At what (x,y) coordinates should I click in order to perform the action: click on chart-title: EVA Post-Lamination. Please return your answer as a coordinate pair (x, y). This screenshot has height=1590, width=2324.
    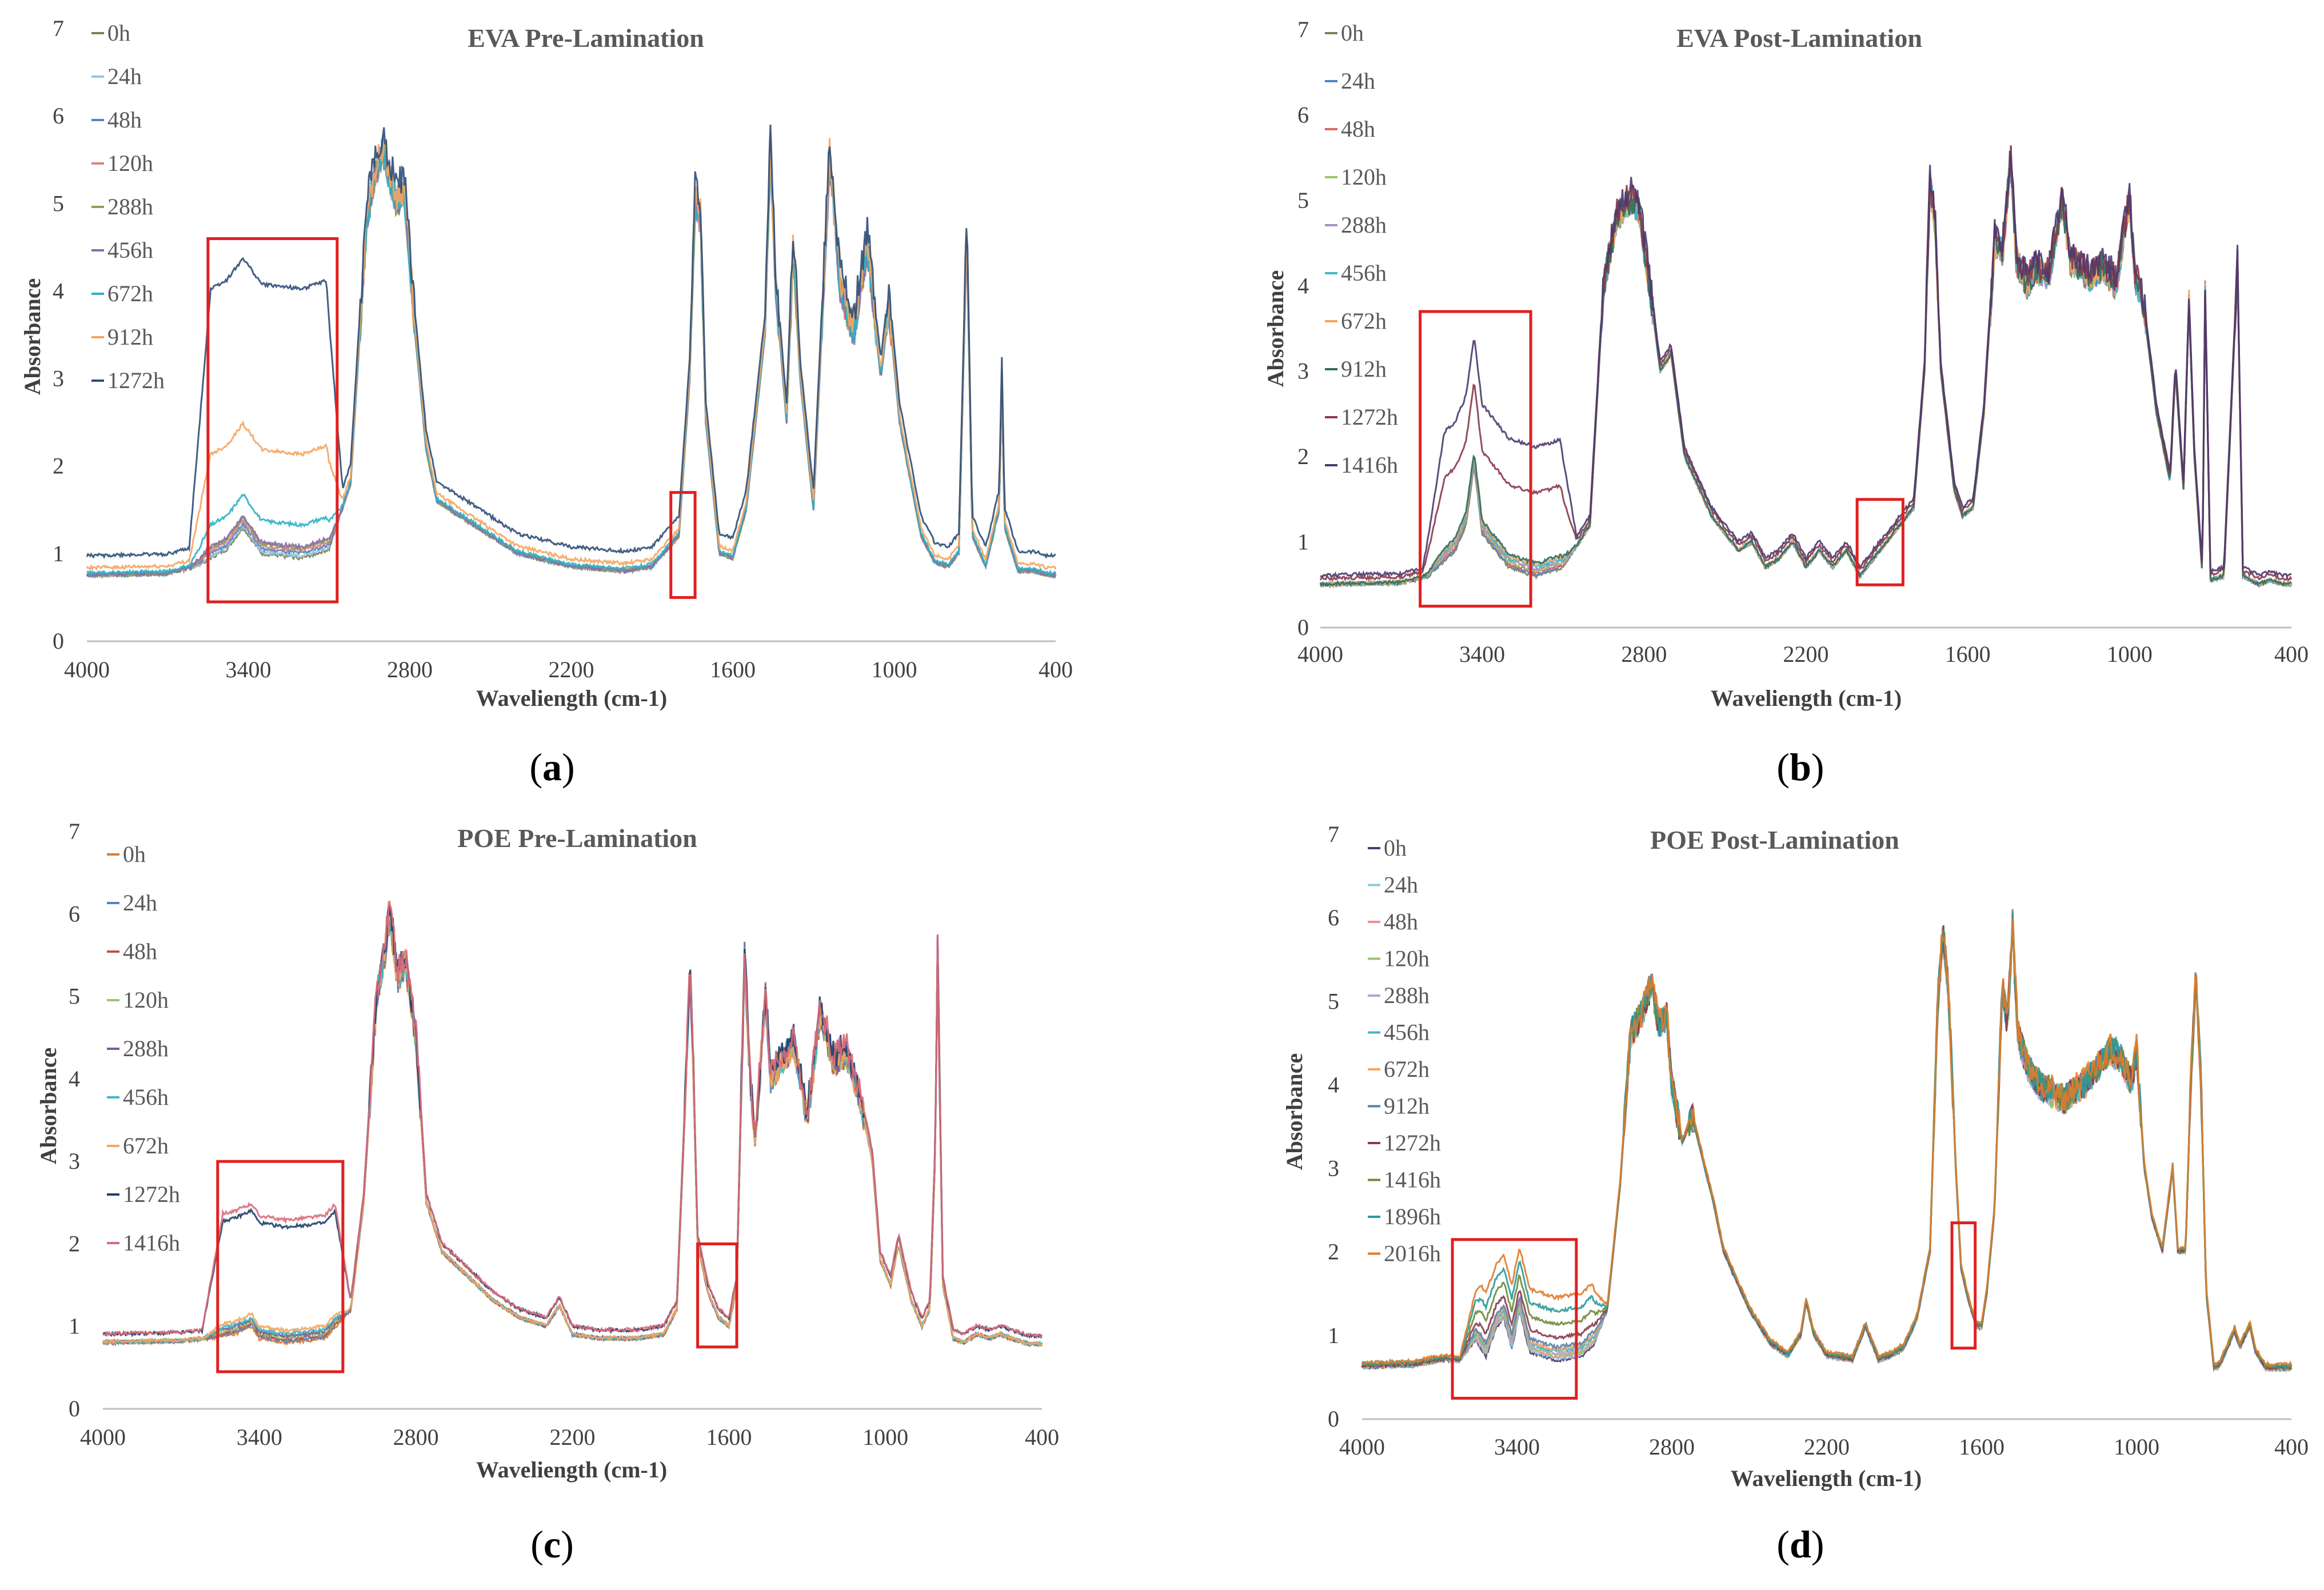
    Looking at the image, I should click on (1799, 38).